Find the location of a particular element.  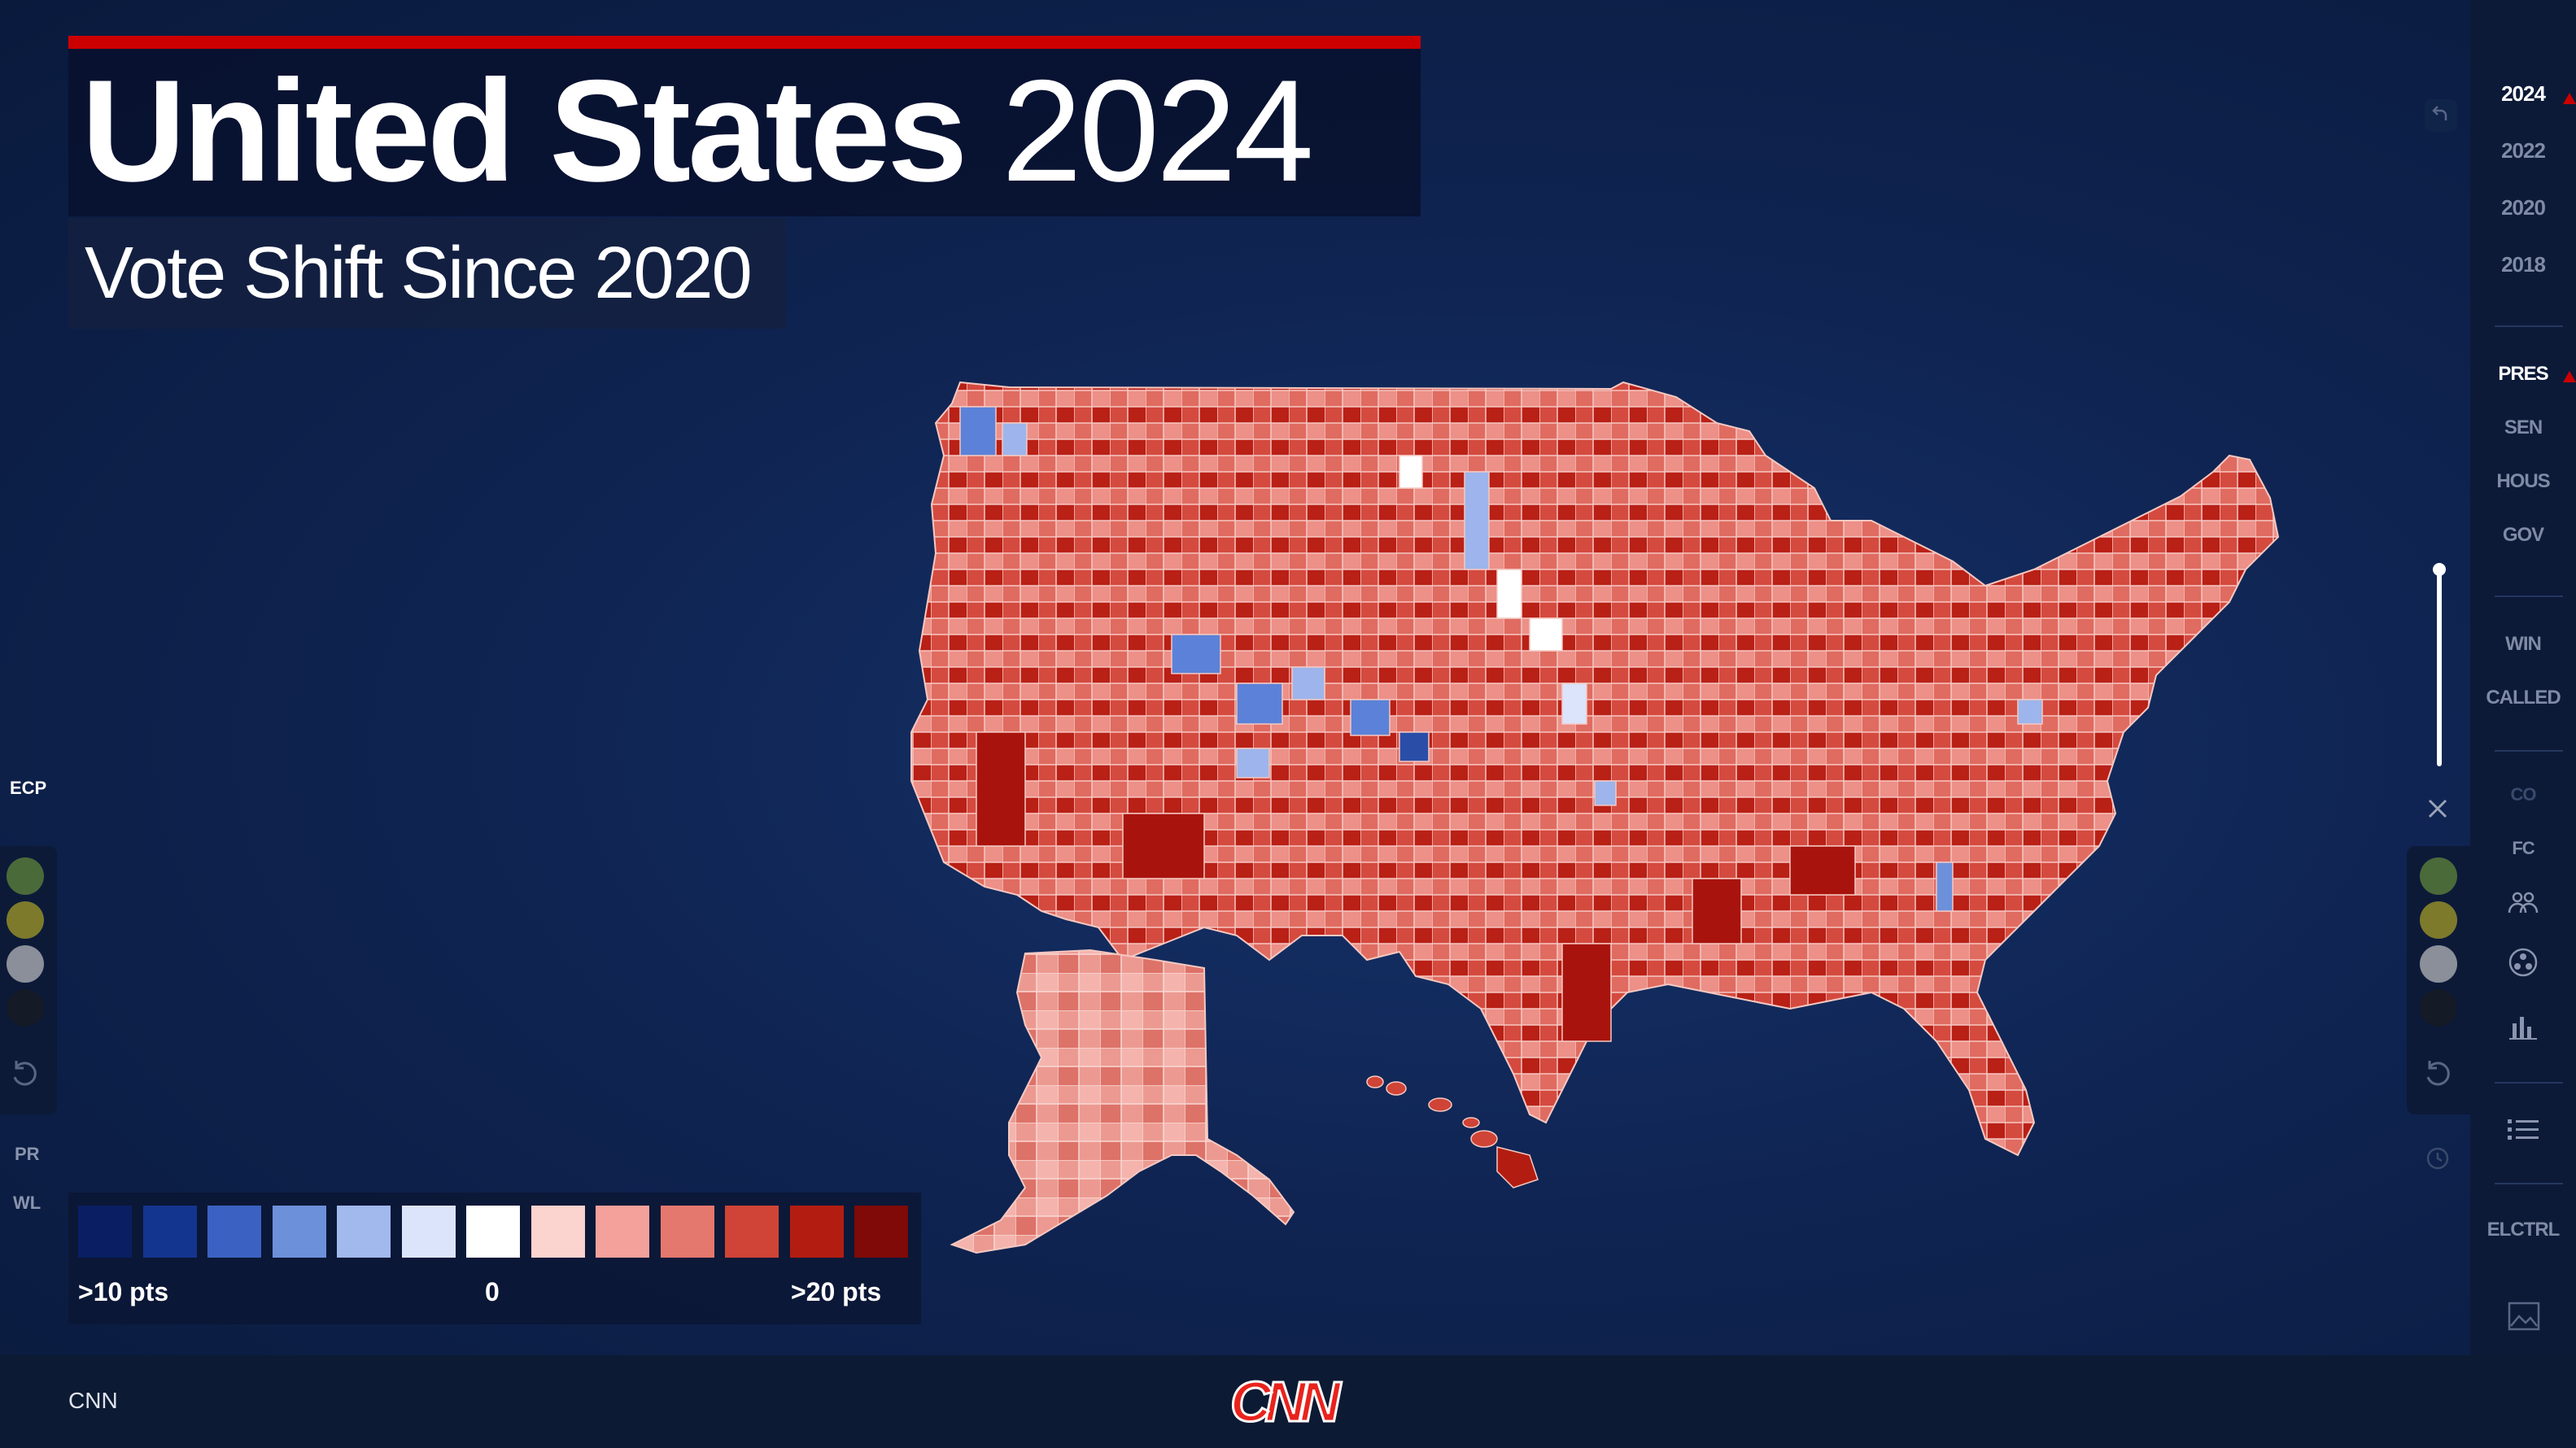

race-hous-button: HOUS is located at coordinates (2523, 481).